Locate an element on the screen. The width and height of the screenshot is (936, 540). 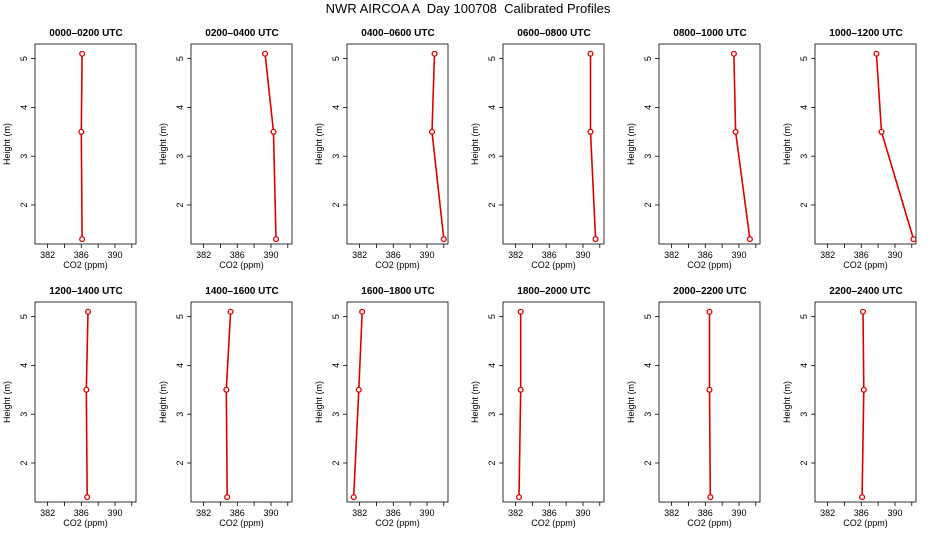
panel-title: 1200–1400 UTC is located at coordinates (85, 291).